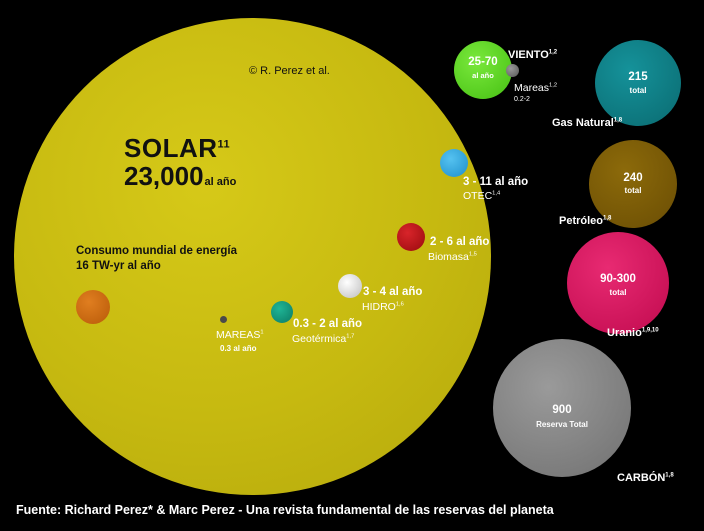  I want to click on mareas-small-name: Mareas1,2, so click(535, 88).